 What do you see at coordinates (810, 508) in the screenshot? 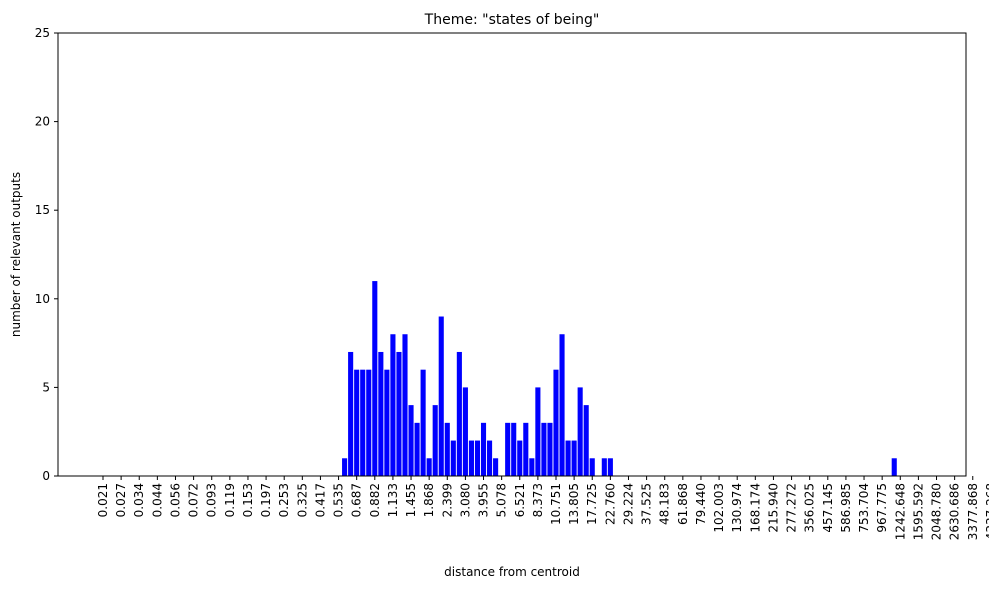
I see `x-tick-label: 356.025` at bounding box center [810, 508].